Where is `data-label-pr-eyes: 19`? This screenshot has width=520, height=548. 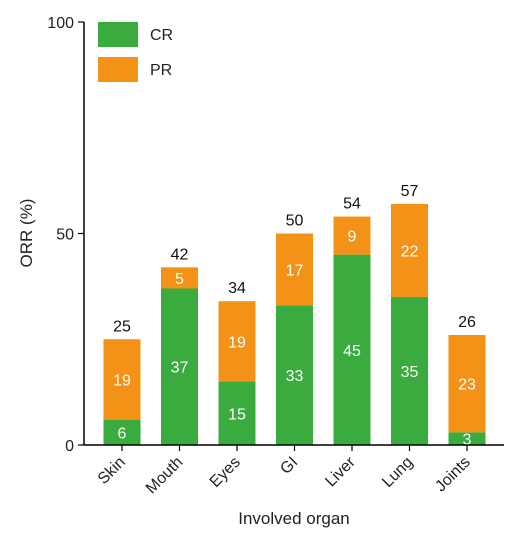
data-label-pr-eyes: 19 is located at coordinates (237, 342).